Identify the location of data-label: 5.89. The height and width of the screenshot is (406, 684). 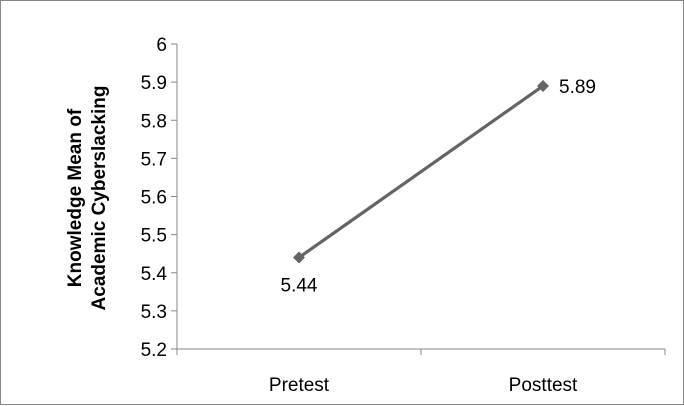
(577, 87).